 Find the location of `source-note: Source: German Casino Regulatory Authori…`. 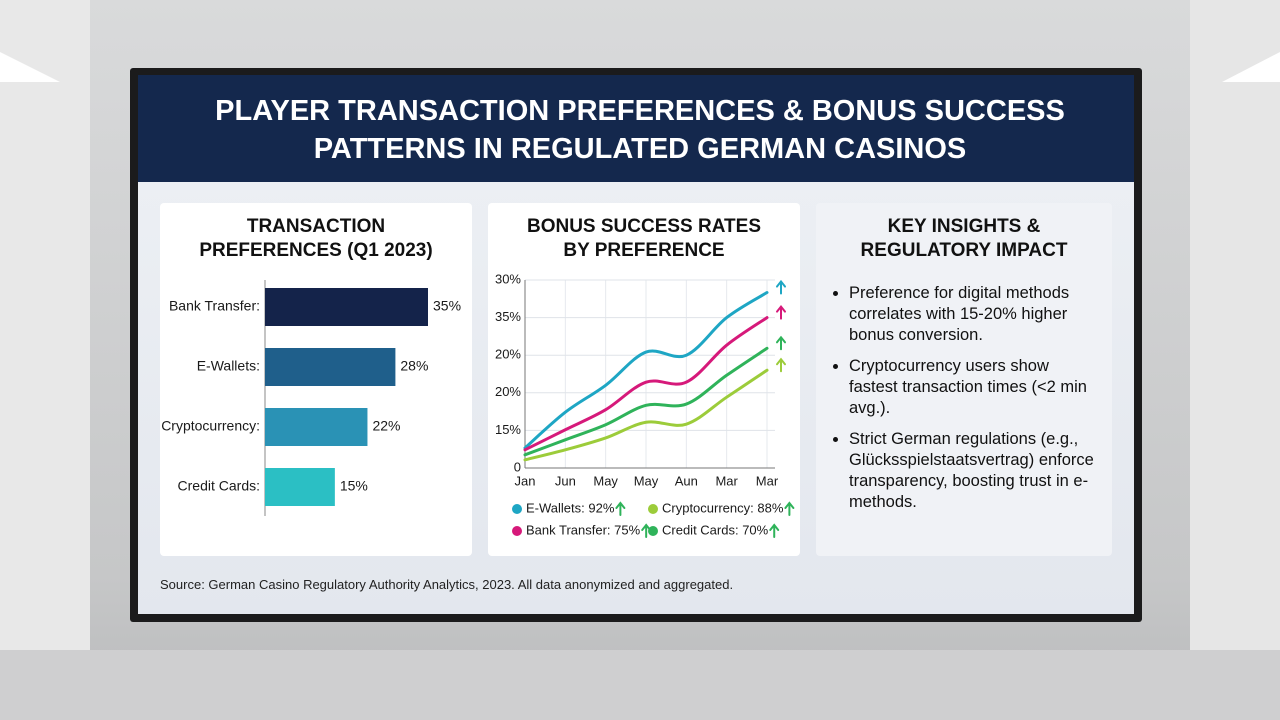

source-note: Source: German Casino Regulatory Authori… is located at coordinates (447, 584).